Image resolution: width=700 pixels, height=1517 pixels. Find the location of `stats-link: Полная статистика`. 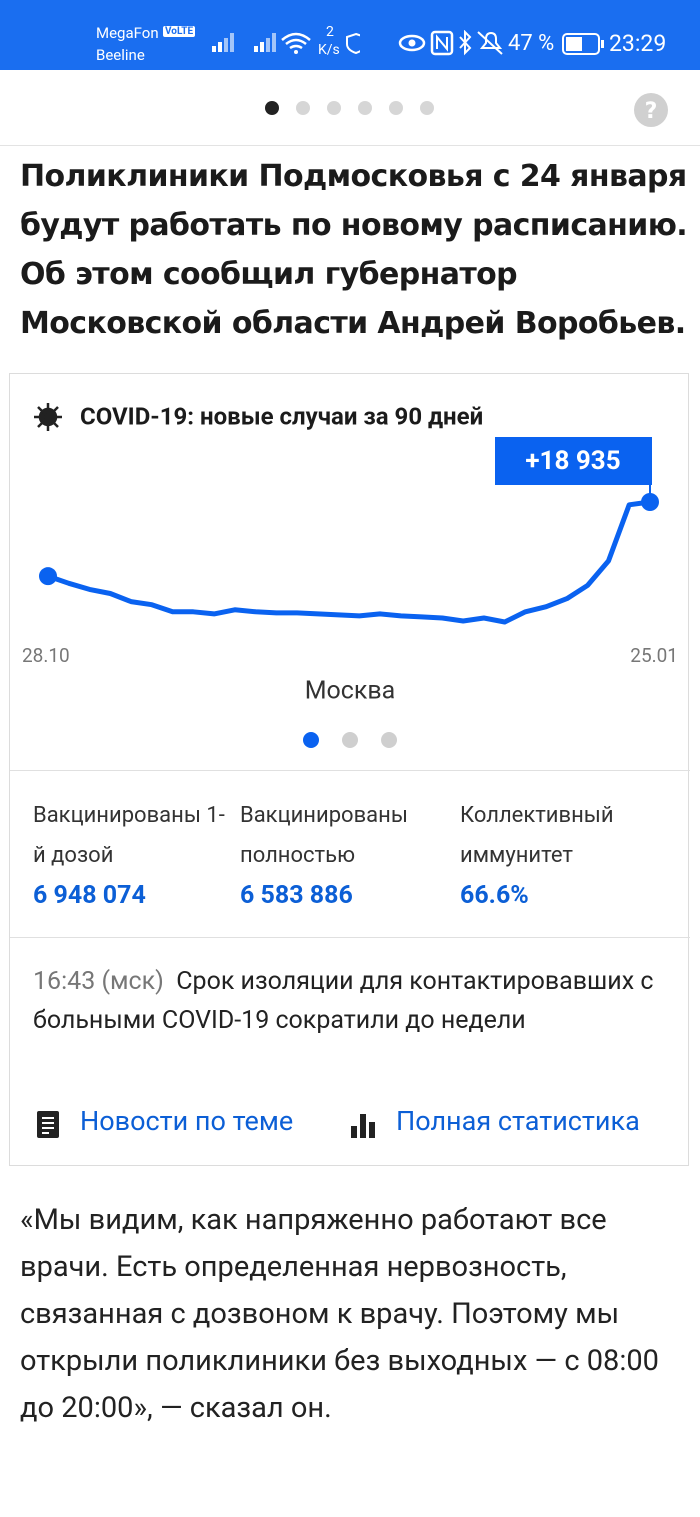

stats-link: Полная статистика is located at coordinates (518, 1121).